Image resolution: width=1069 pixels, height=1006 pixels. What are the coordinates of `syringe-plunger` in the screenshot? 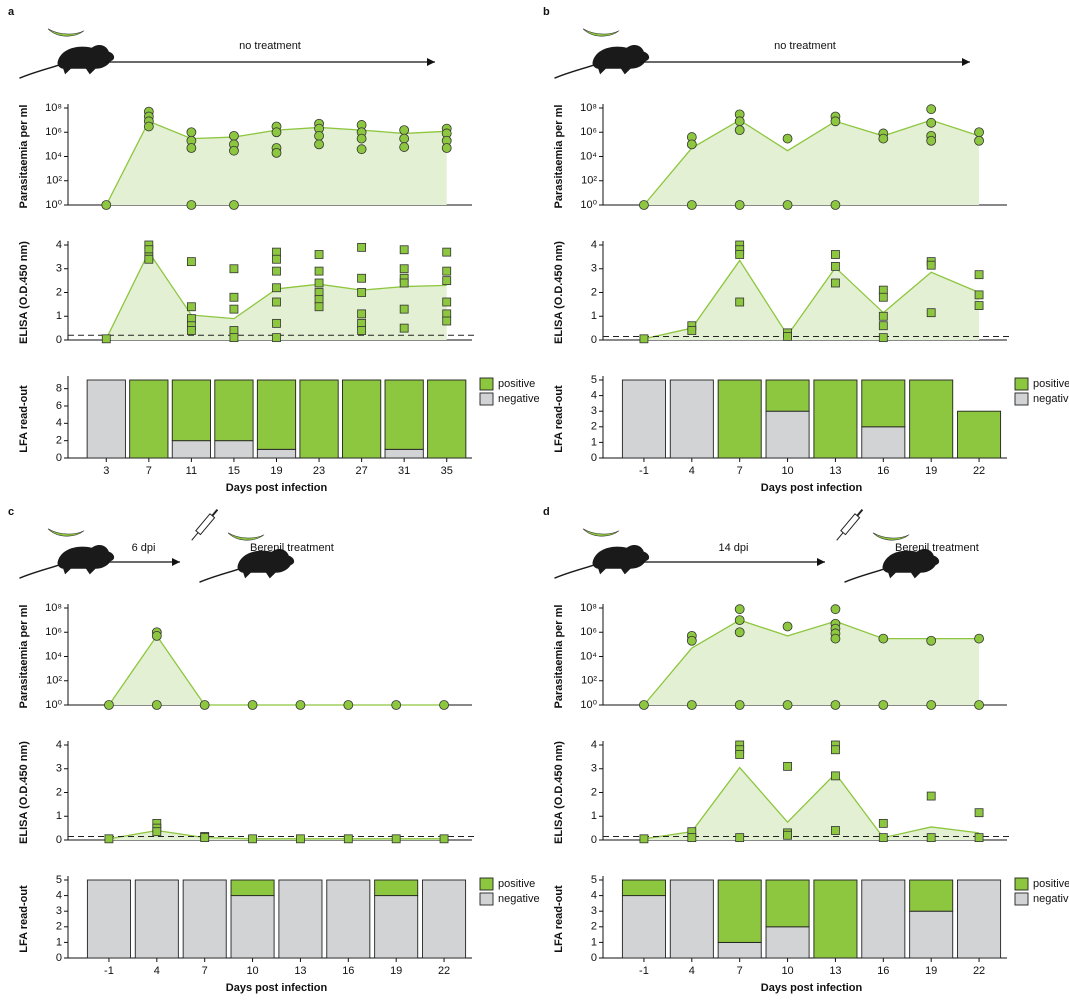 It's located at (860, 512).